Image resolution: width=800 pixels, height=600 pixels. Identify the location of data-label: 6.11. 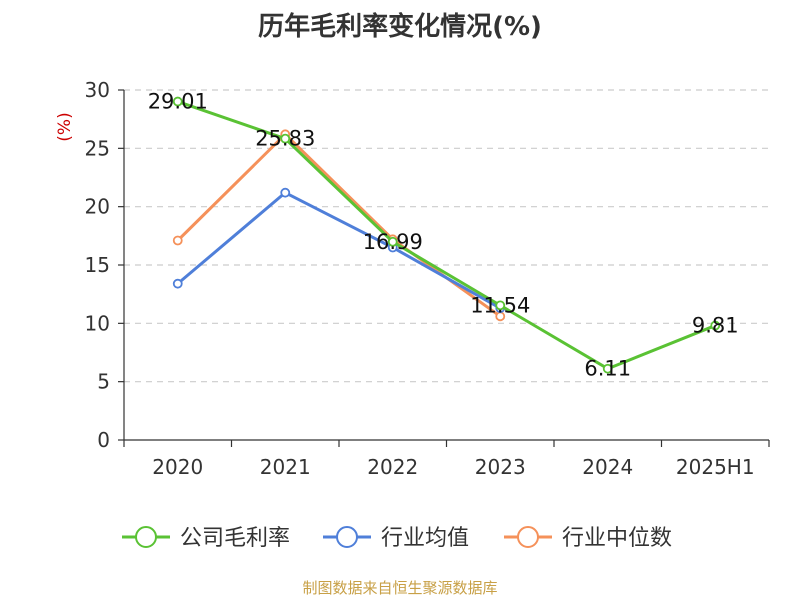
(607, 369).